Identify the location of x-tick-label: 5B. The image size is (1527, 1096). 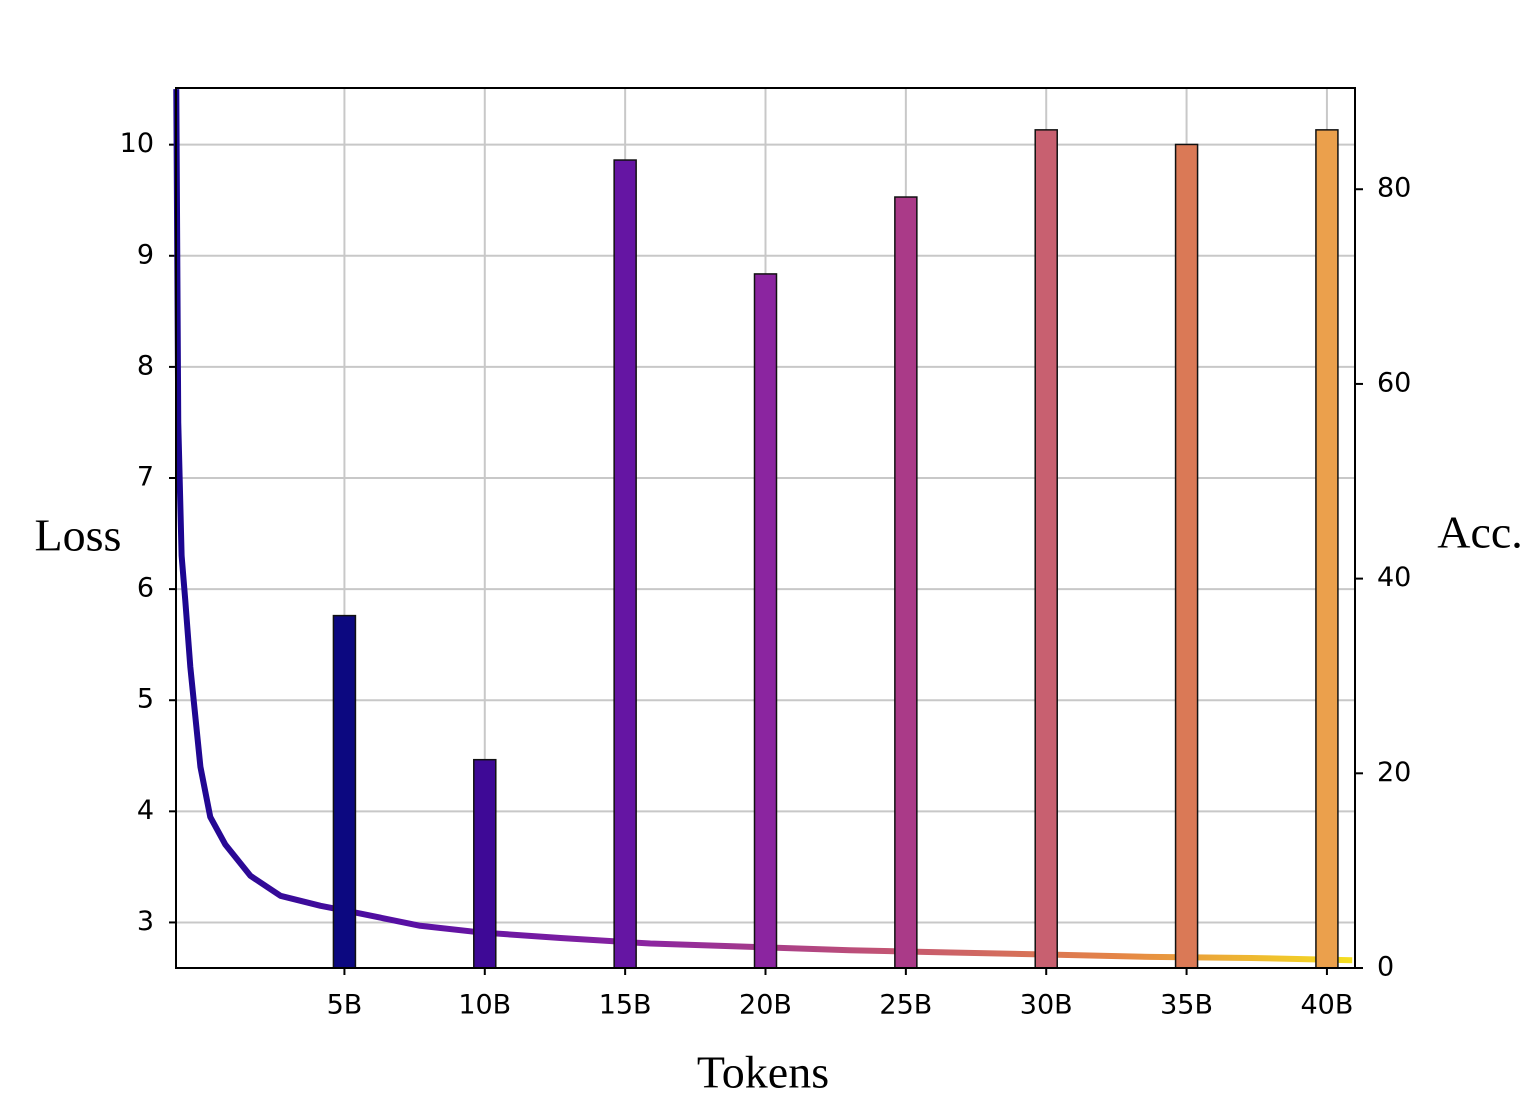
(345, 1005).